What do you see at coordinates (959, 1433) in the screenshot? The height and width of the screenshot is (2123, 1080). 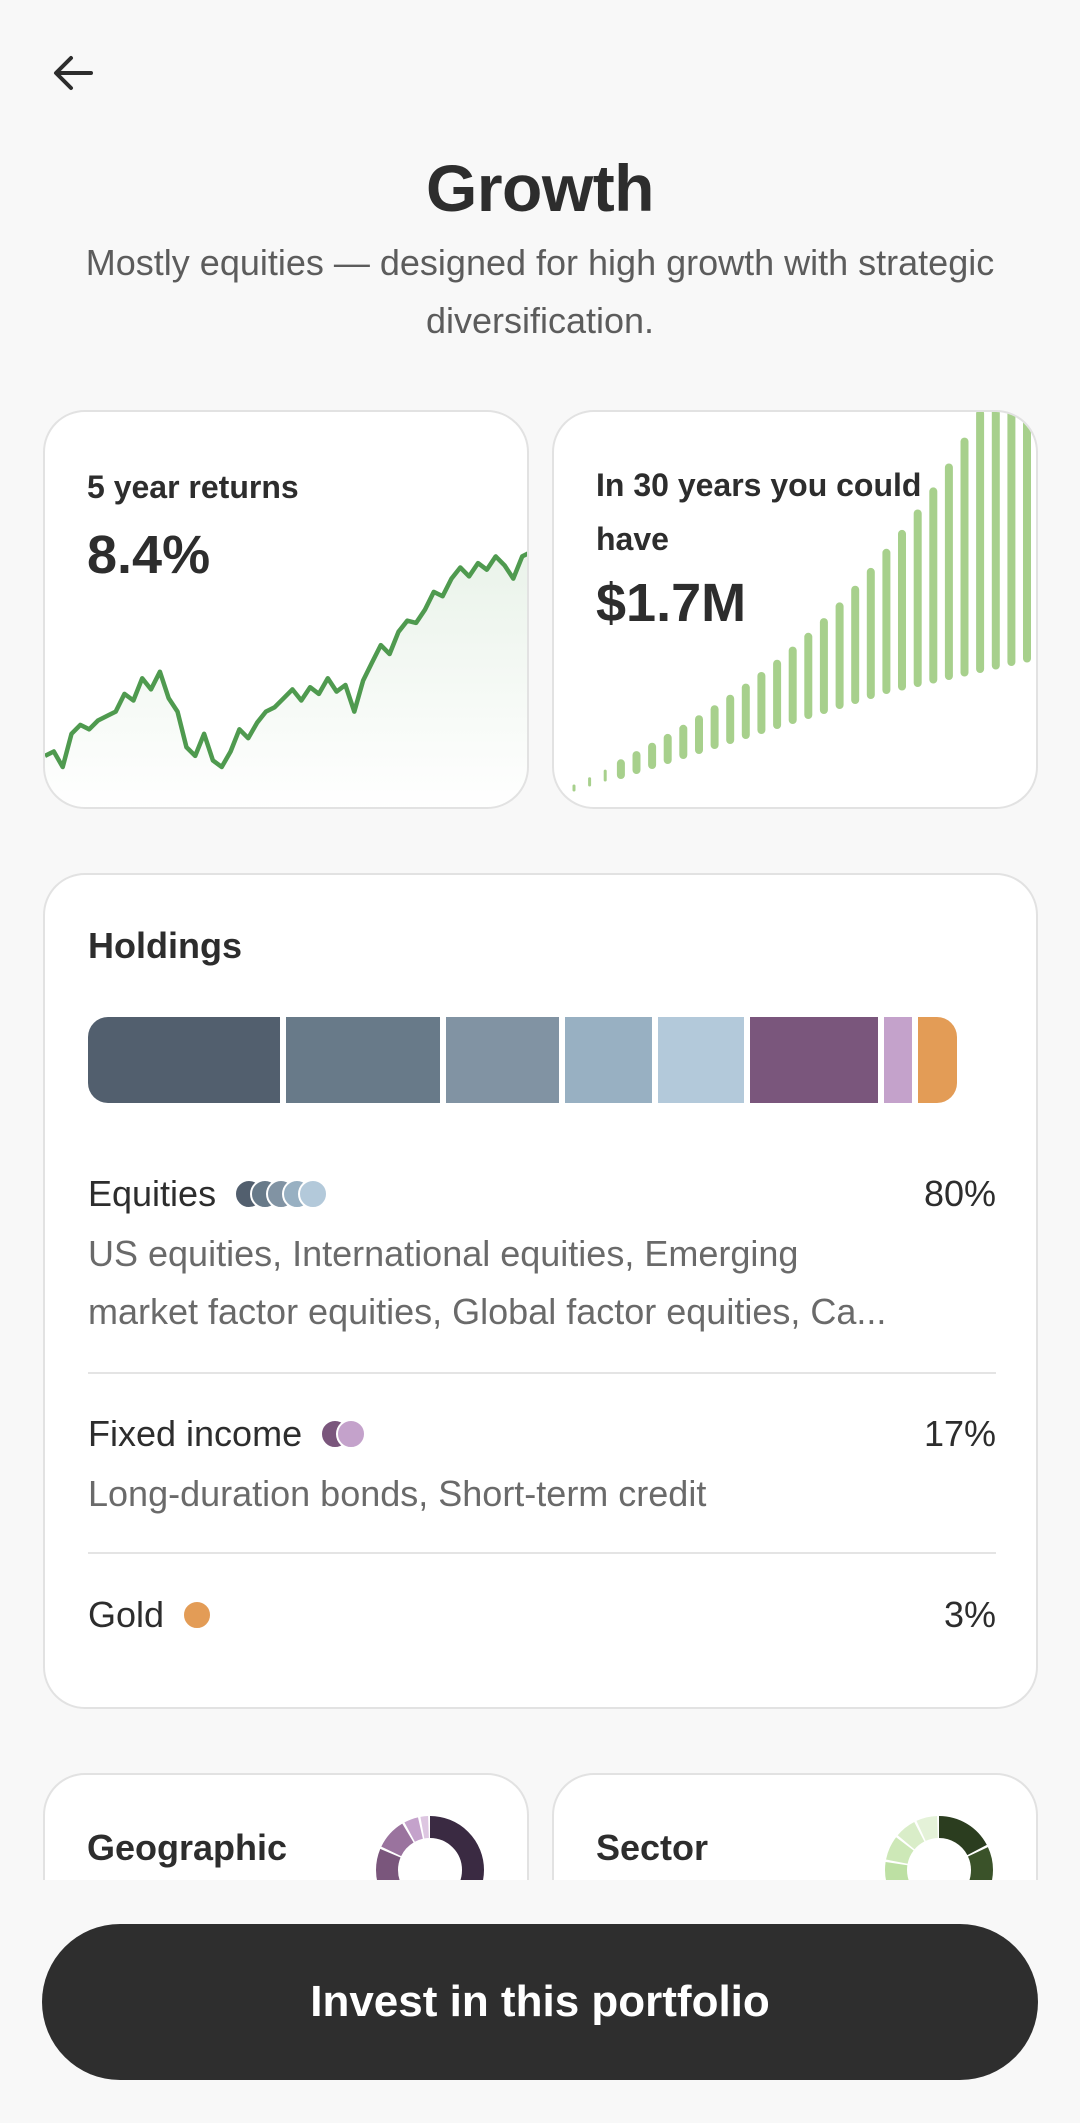 I see `holding-percent: 17%` at bounding box center [959, 1433].